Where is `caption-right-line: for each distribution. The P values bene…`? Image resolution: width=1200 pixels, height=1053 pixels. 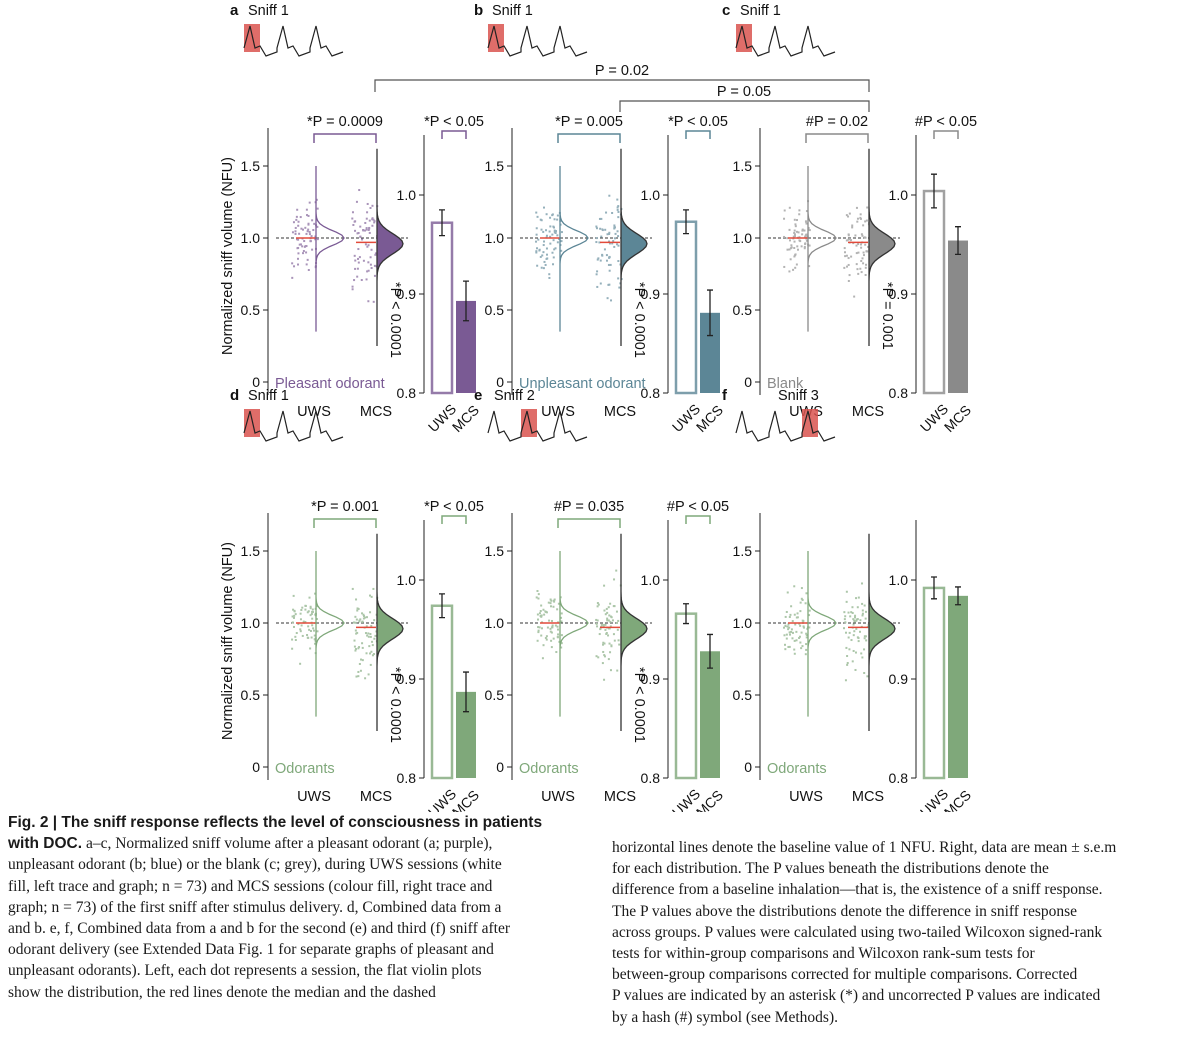
caption-right-line: for each distribution. The P values bene… is located at coordinates (830, 869).